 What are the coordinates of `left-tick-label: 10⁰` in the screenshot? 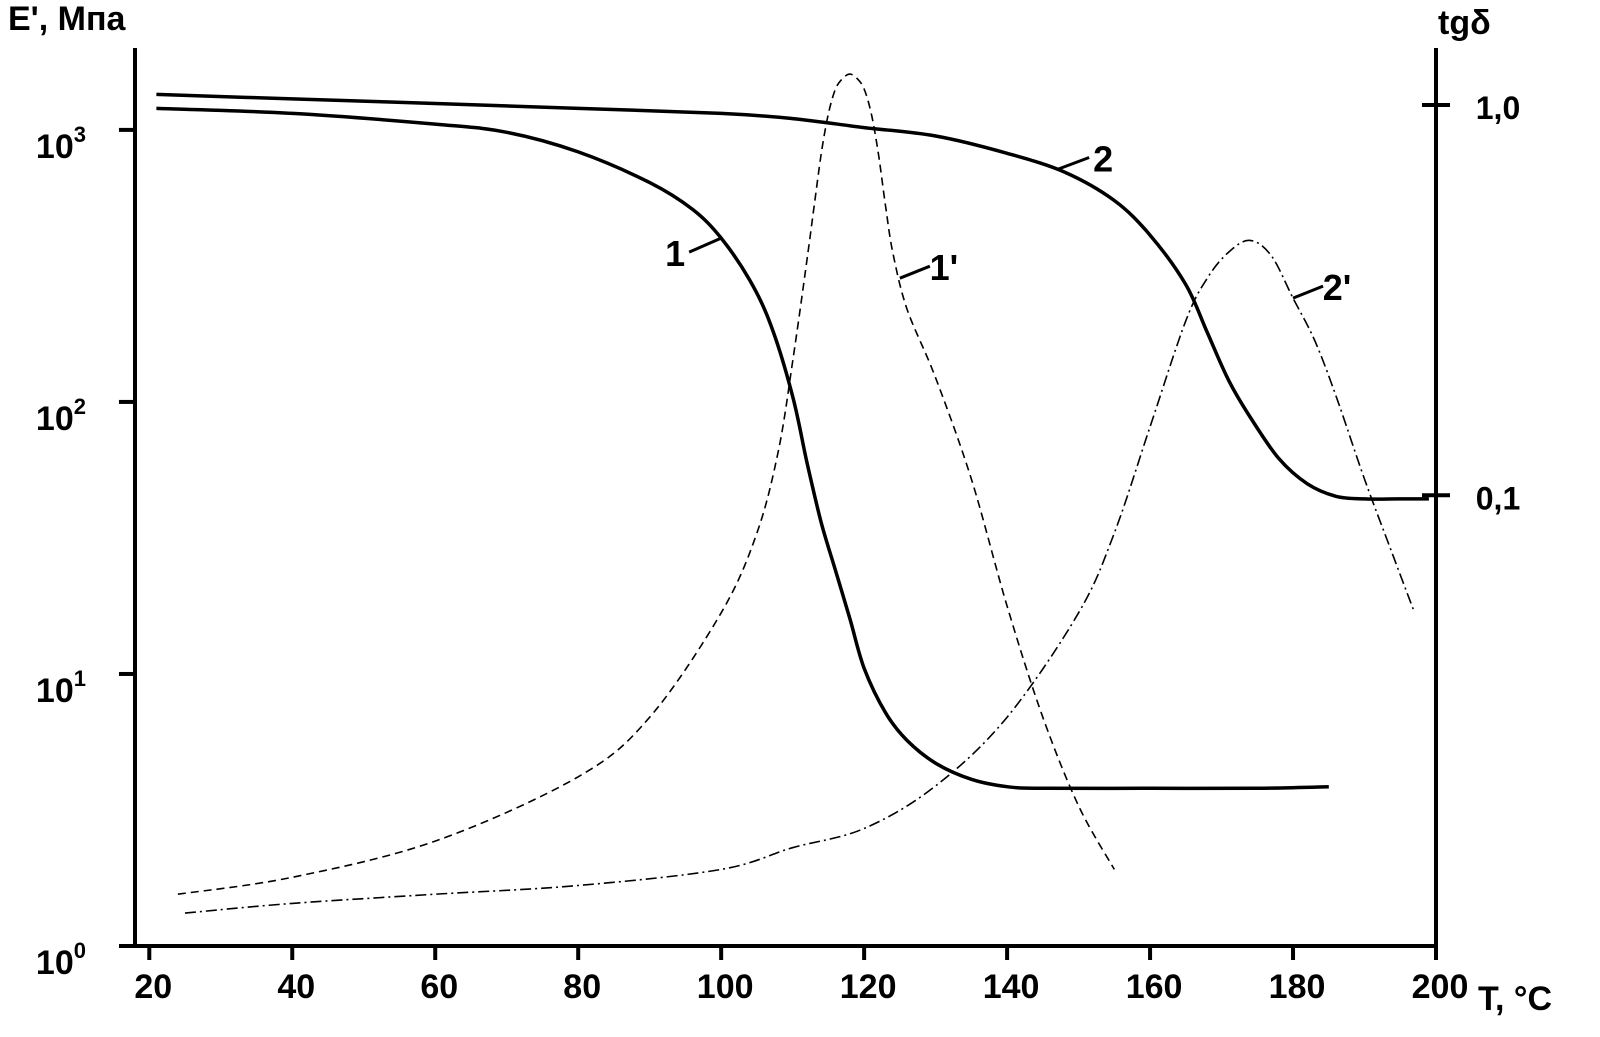 It's located at (61, 960).